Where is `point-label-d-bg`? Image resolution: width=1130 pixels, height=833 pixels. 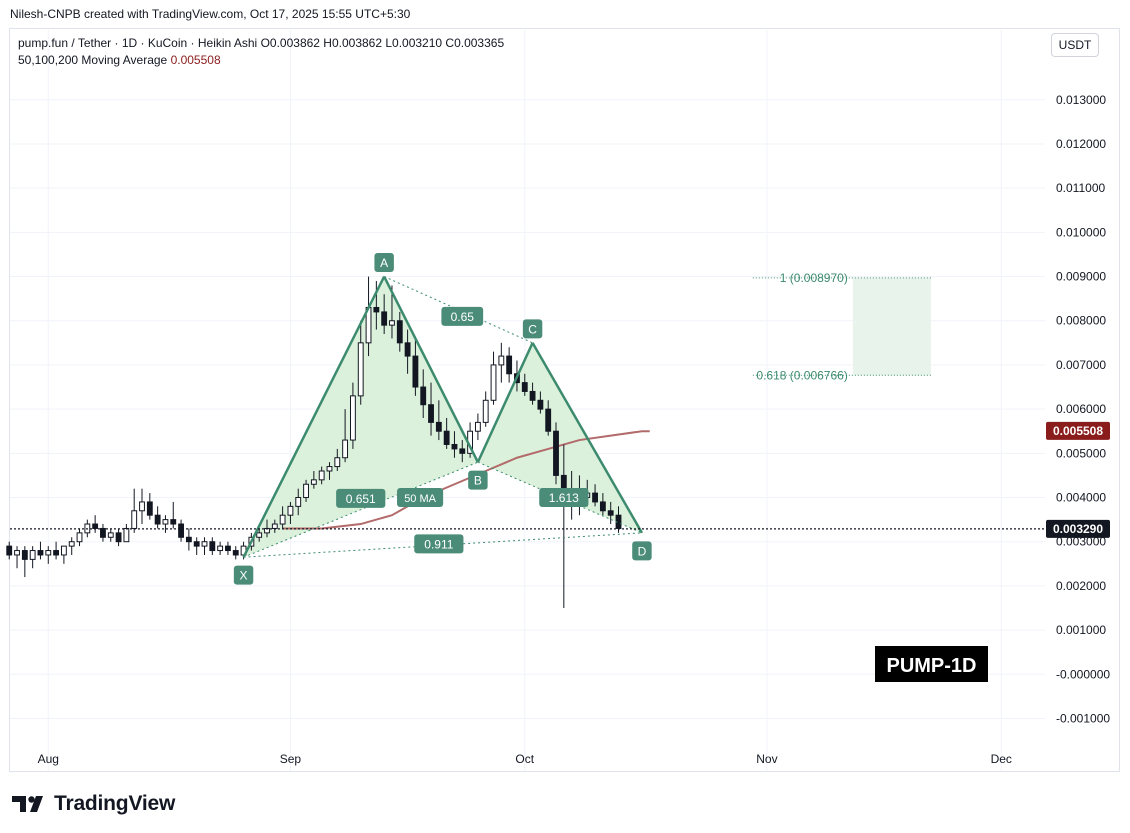
point-label-d-bg is located at coordinates (642, 551).